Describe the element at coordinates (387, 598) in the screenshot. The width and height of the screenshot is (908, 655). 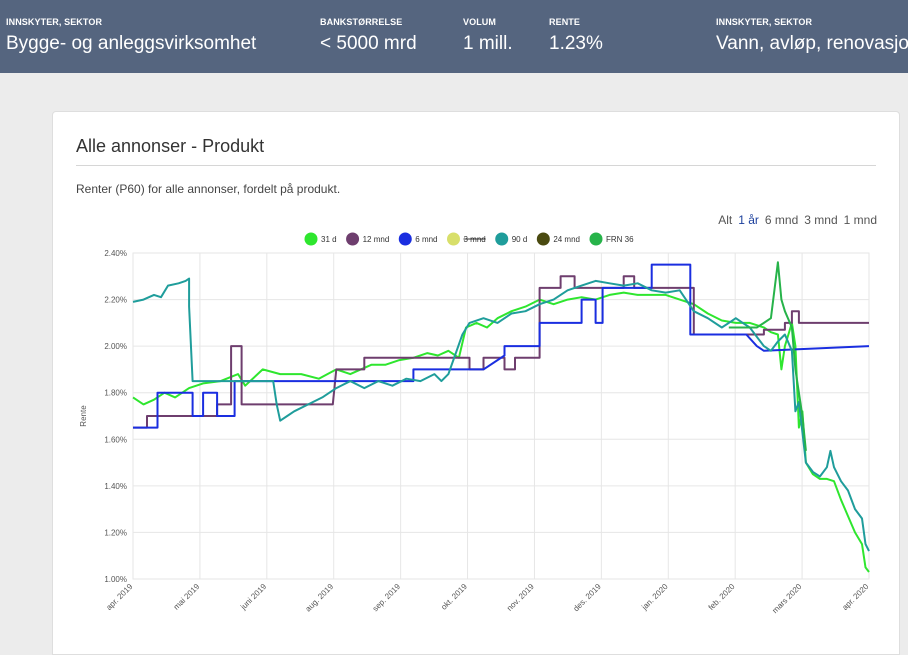
I see `x-tick-label: sep. 2019` at that location.